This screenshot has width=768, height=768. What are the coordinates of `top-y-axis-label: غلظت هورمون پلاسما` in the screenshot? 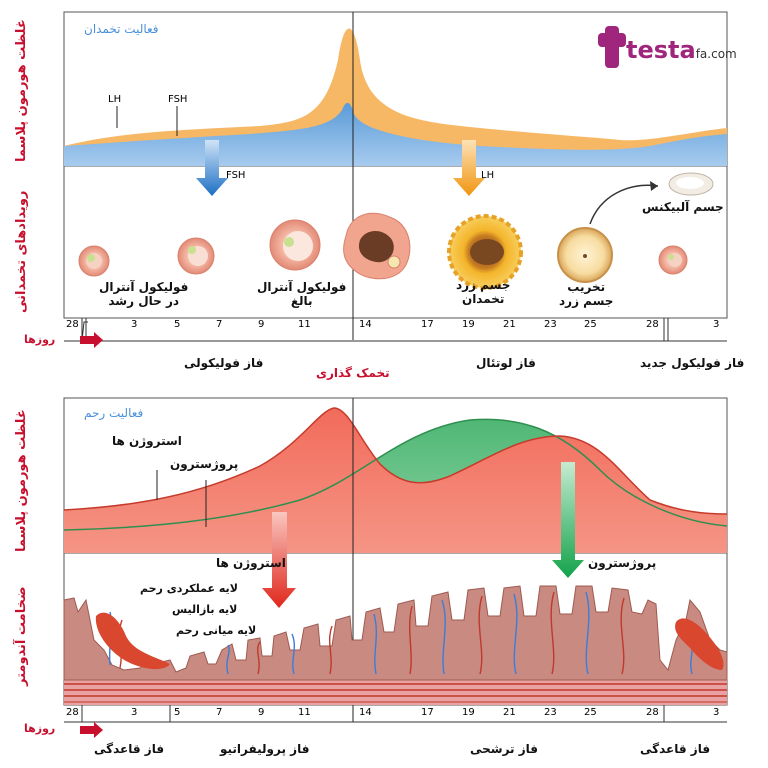 It's located at (21, 90).